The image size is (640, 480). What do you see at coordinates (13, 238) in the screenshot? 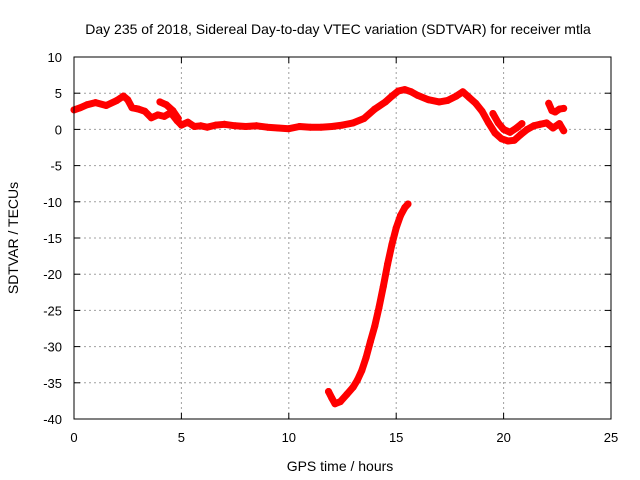
I see `y-axis-label: SDTVAR / TECUs` at bounding box center [13, 238].